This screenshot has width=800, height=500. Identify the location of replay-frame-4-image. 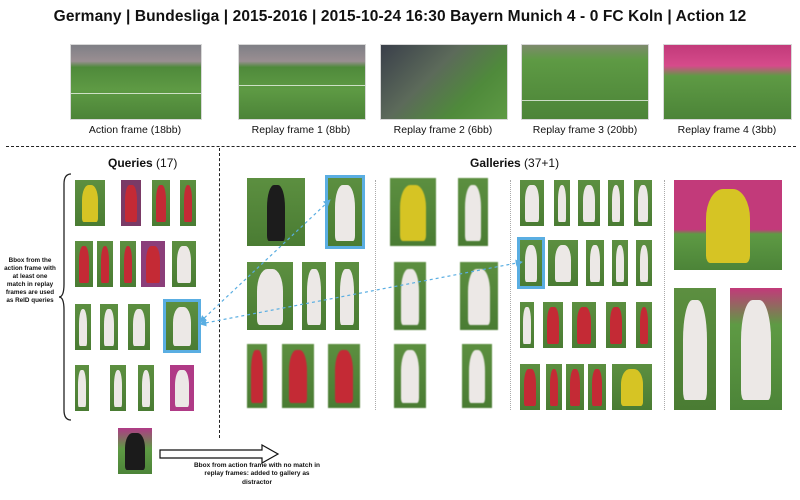
(727, 82).